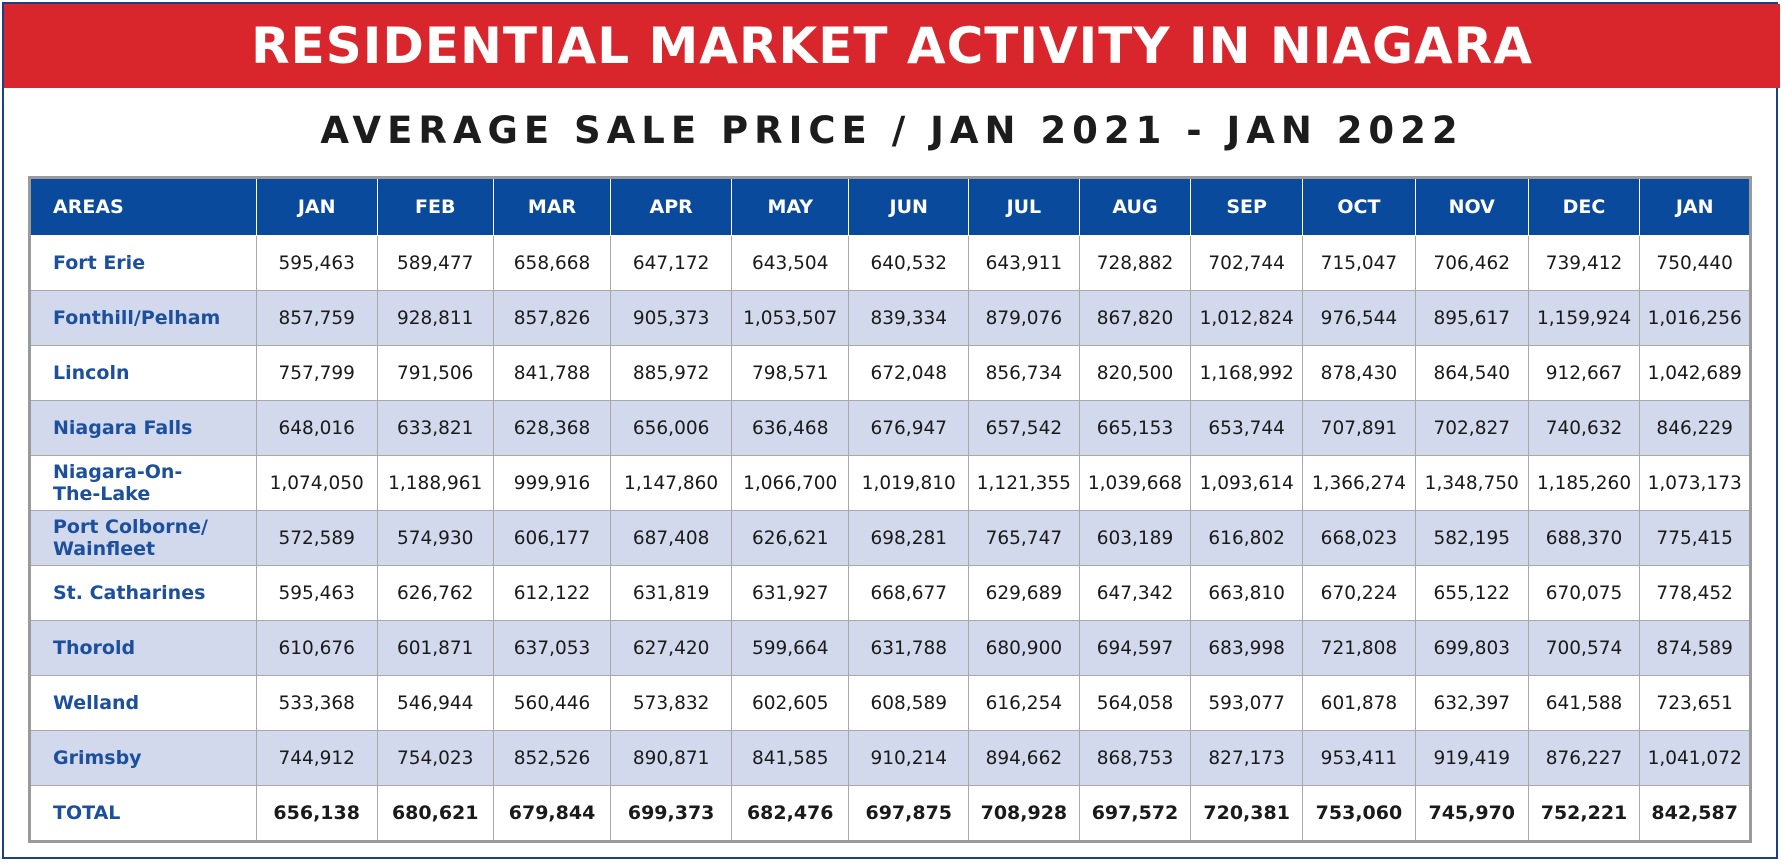  I want to click on column-header-feb-1: FEB, so click(435, 206).